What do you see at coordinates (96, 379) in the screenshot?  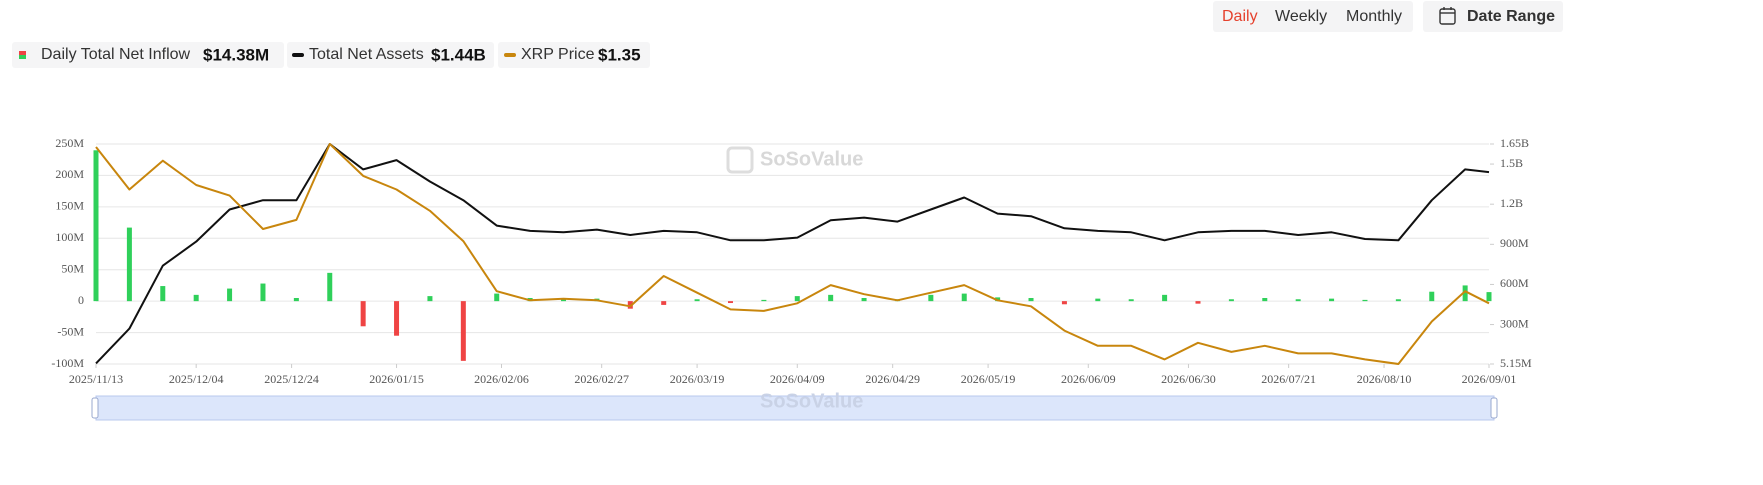 I see `x-tick-label: 2025/11/13` at bounding box center [96, 379].